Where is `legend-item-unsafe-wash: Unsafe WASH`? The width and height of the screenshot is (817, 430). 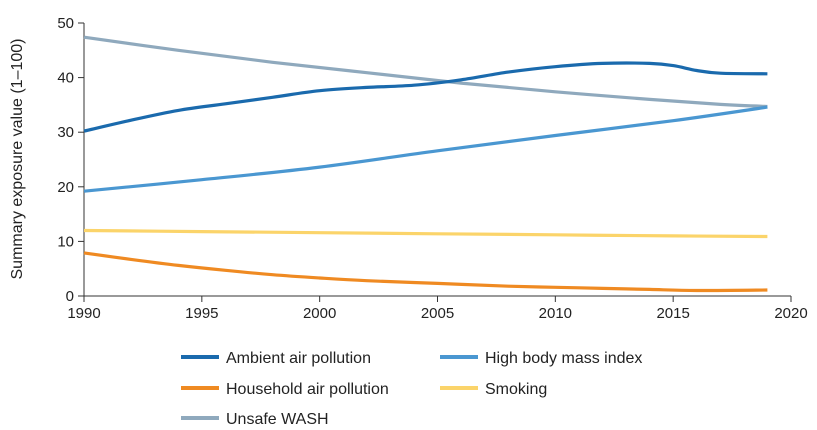 legend-item-unsafe-wash: Unsafe WASH is located at coordinates (255, 419).